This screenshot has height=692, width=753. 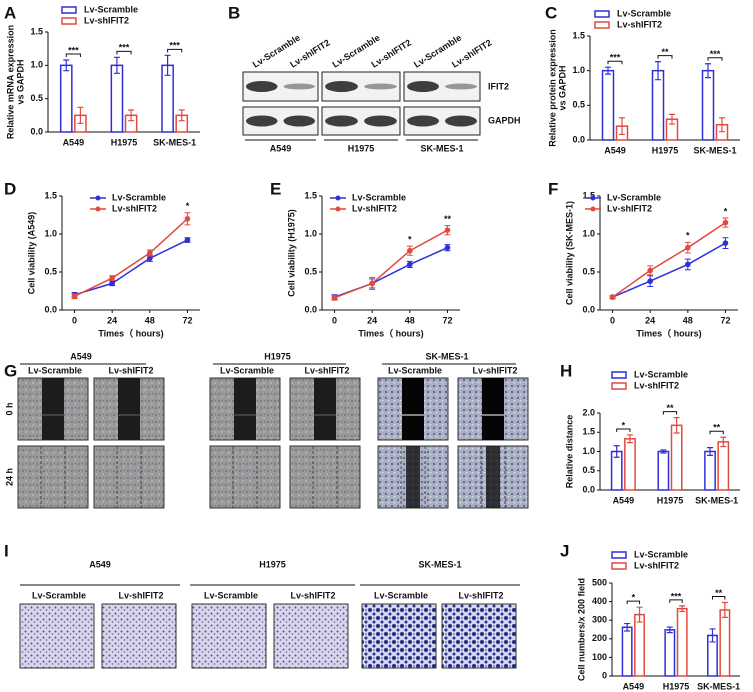 I want to click on y-tick-label: 500, so click(x=599, y=582).